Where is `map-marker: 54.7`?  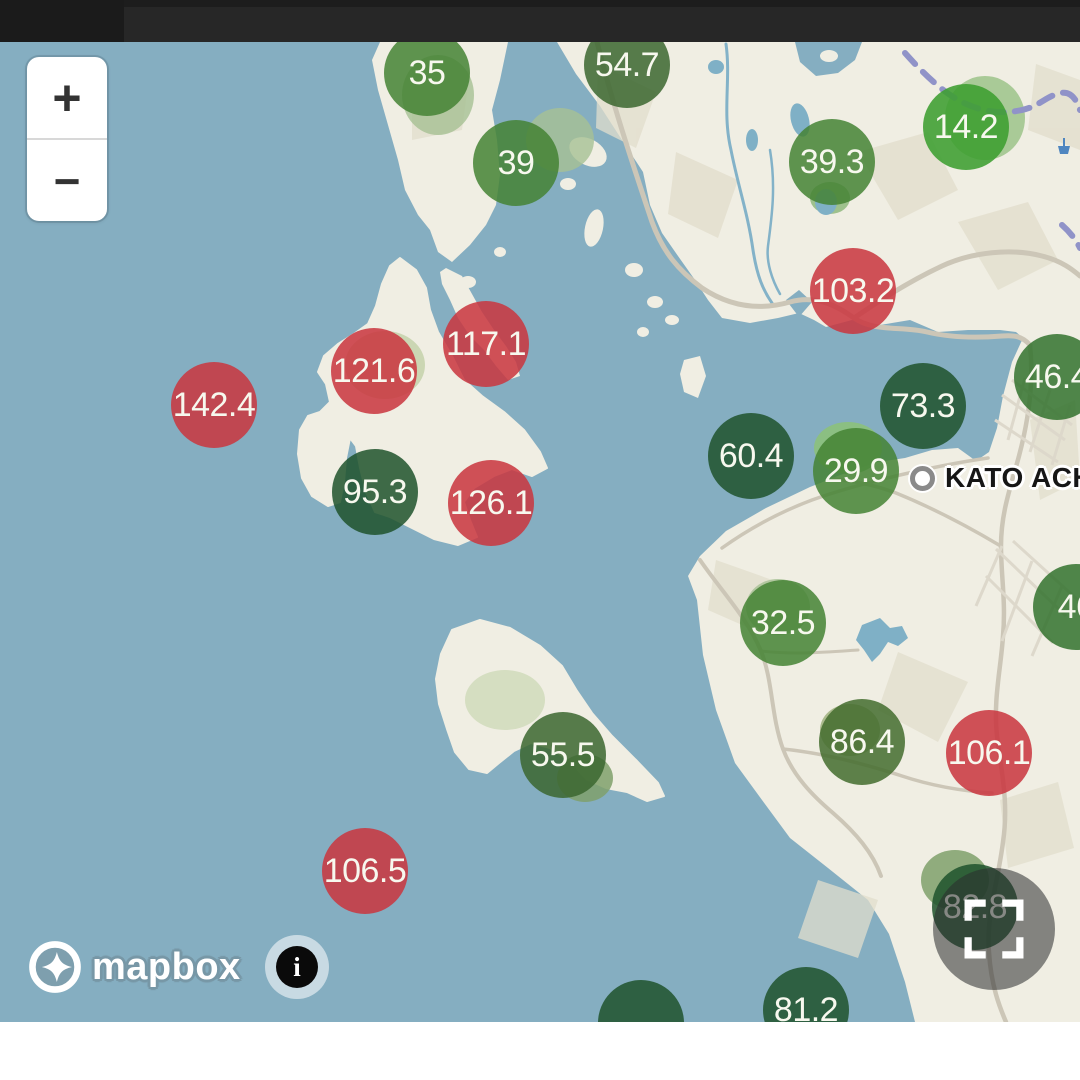 map-marker: 54.7 is located at coordinates (627, 75).